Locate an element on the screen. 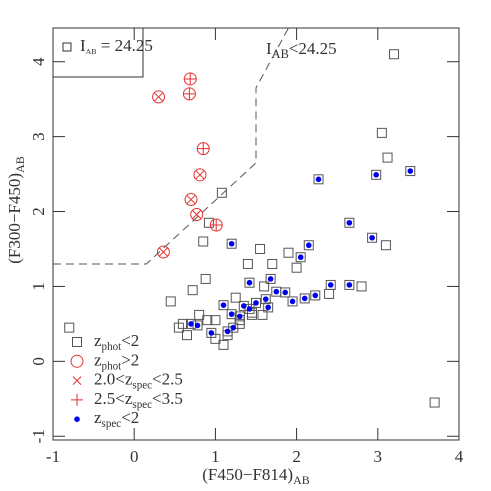  label-part: <2 is located at coordinates (130, 417).